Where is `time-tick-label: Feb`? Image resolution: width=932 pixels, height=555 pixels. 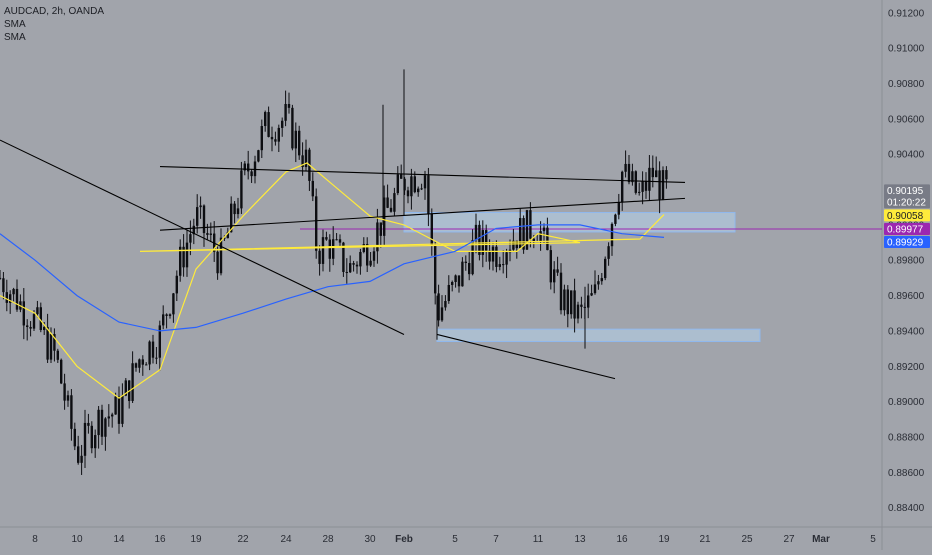
time-tick-label: Feb is located at coordinates (404, 539).